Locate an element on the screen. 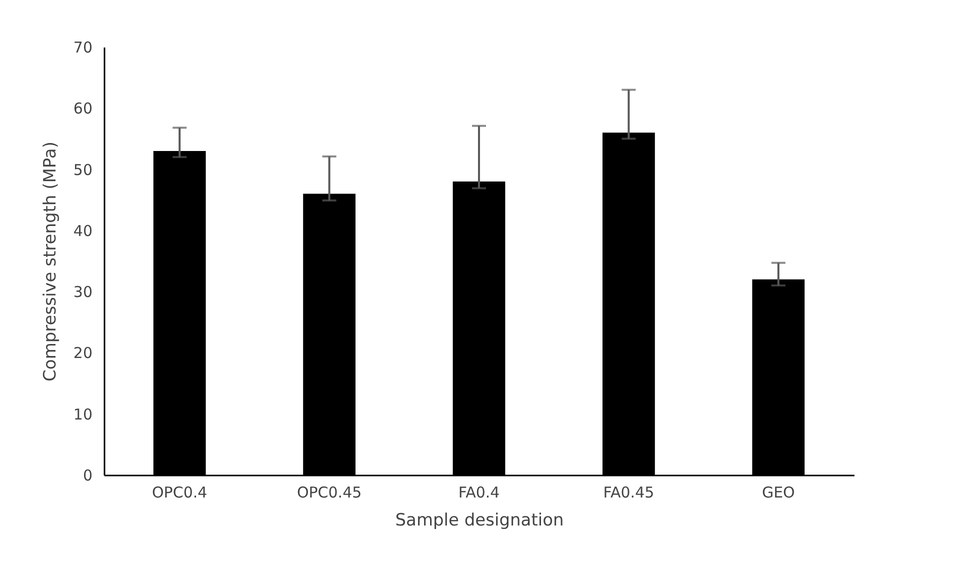 Image resolution: width=958 pixels, height=578 pixels. y-tick-label: 30 is located at coordinates (82, 292).